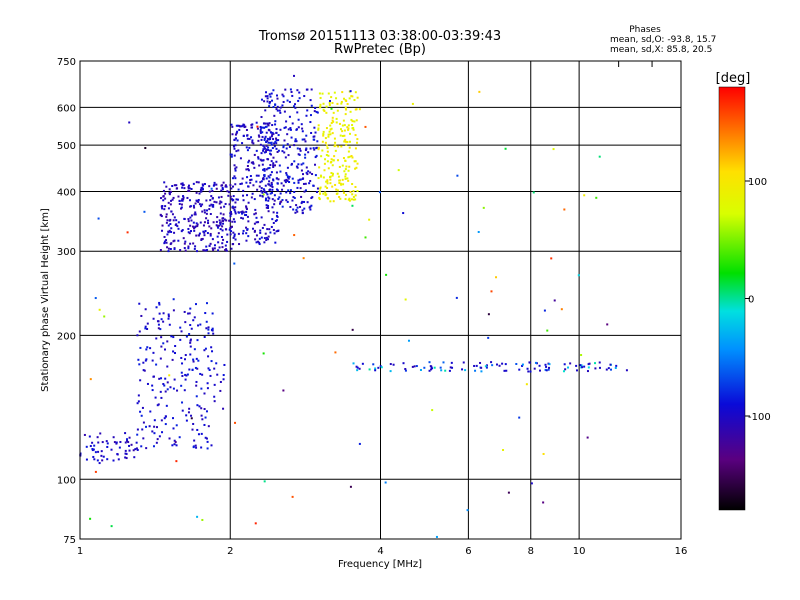 The height and width of the screenshot is (600, 800). I want to click on y-tick-label: 75, so click(69, 540).